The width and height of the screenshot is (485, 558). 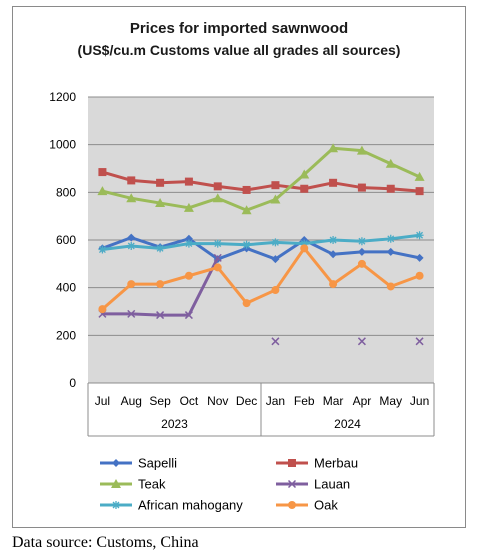 What do you see at coordinates (347, 424) in the screenshot?
I see `year-label: 2024` at bounding box center [347, 424].